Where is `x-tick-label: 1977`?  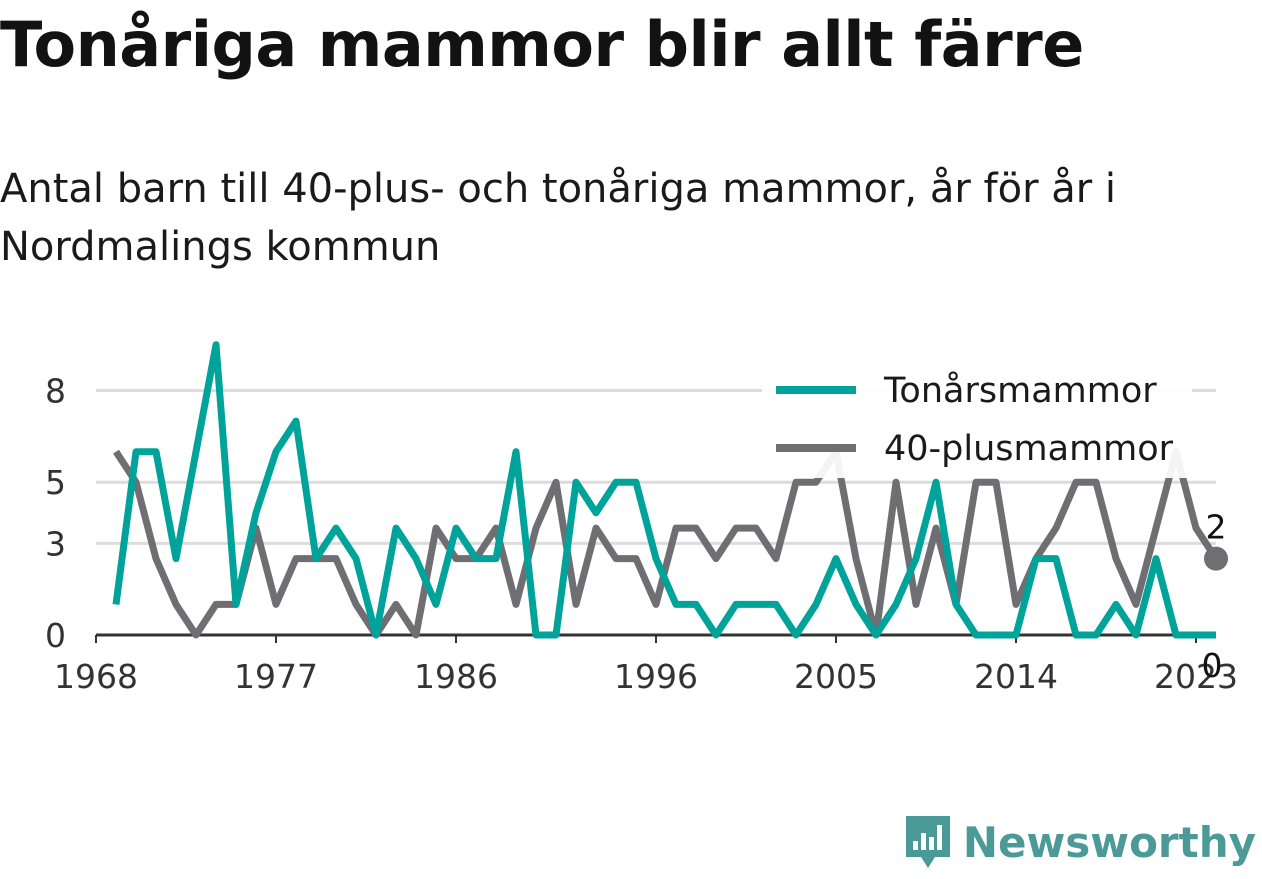
x-tick-label: 1977 is located at coordinates (276, 676).